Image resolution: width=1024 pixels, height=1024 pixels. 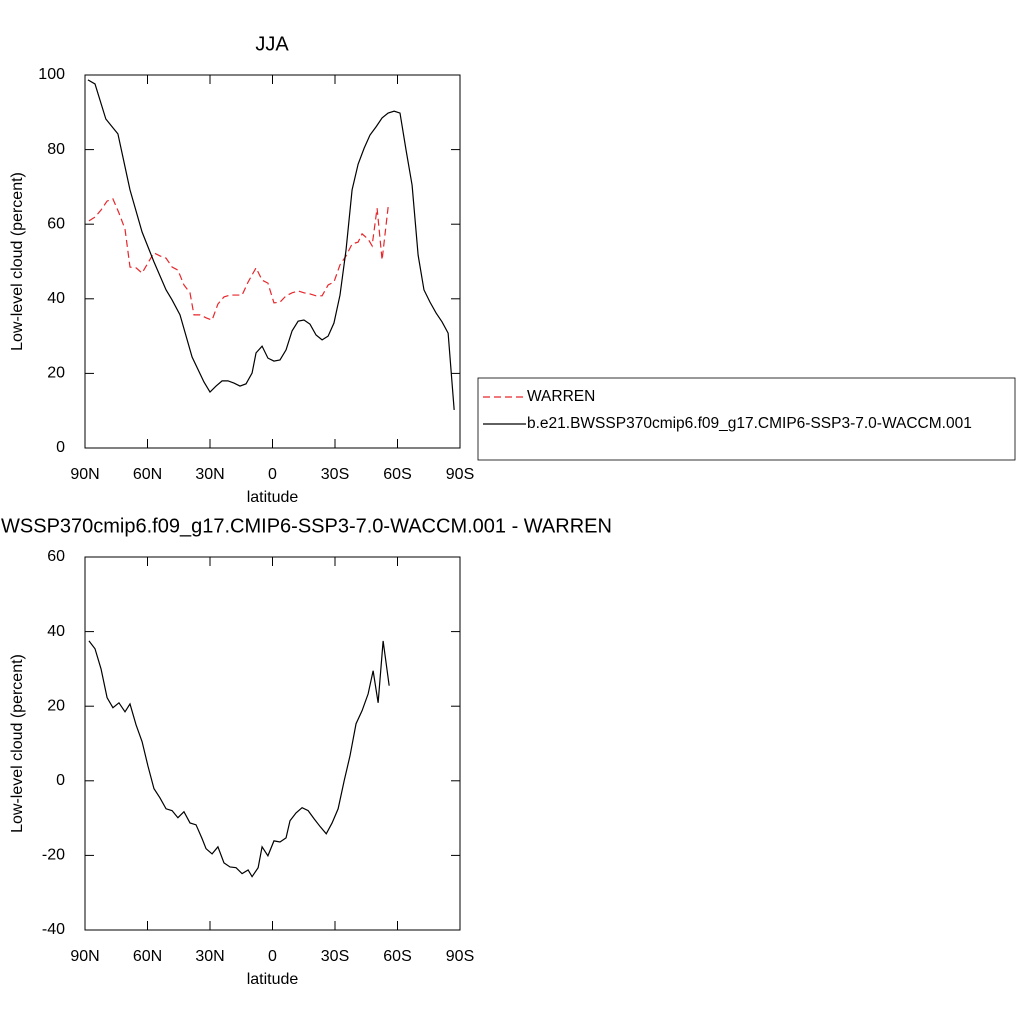 I want to click on chart-title: JJA, so click(x=272, y=44).